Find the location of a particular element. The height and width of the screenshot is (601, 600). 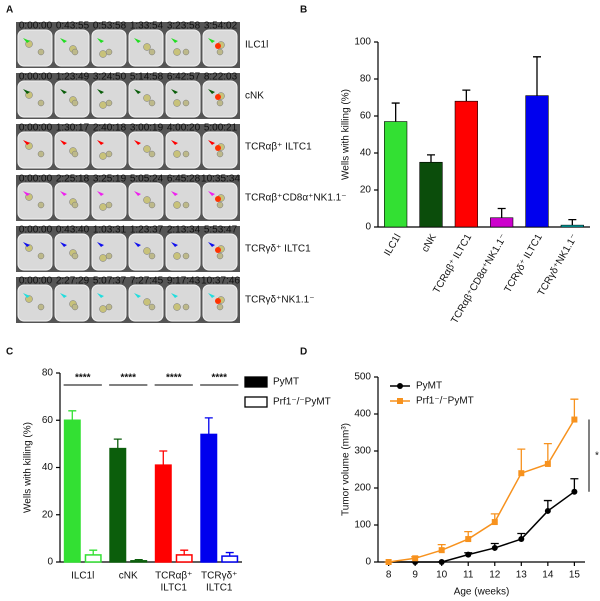

timestamp: 1:03:31 is located at coordinates (110, 230).